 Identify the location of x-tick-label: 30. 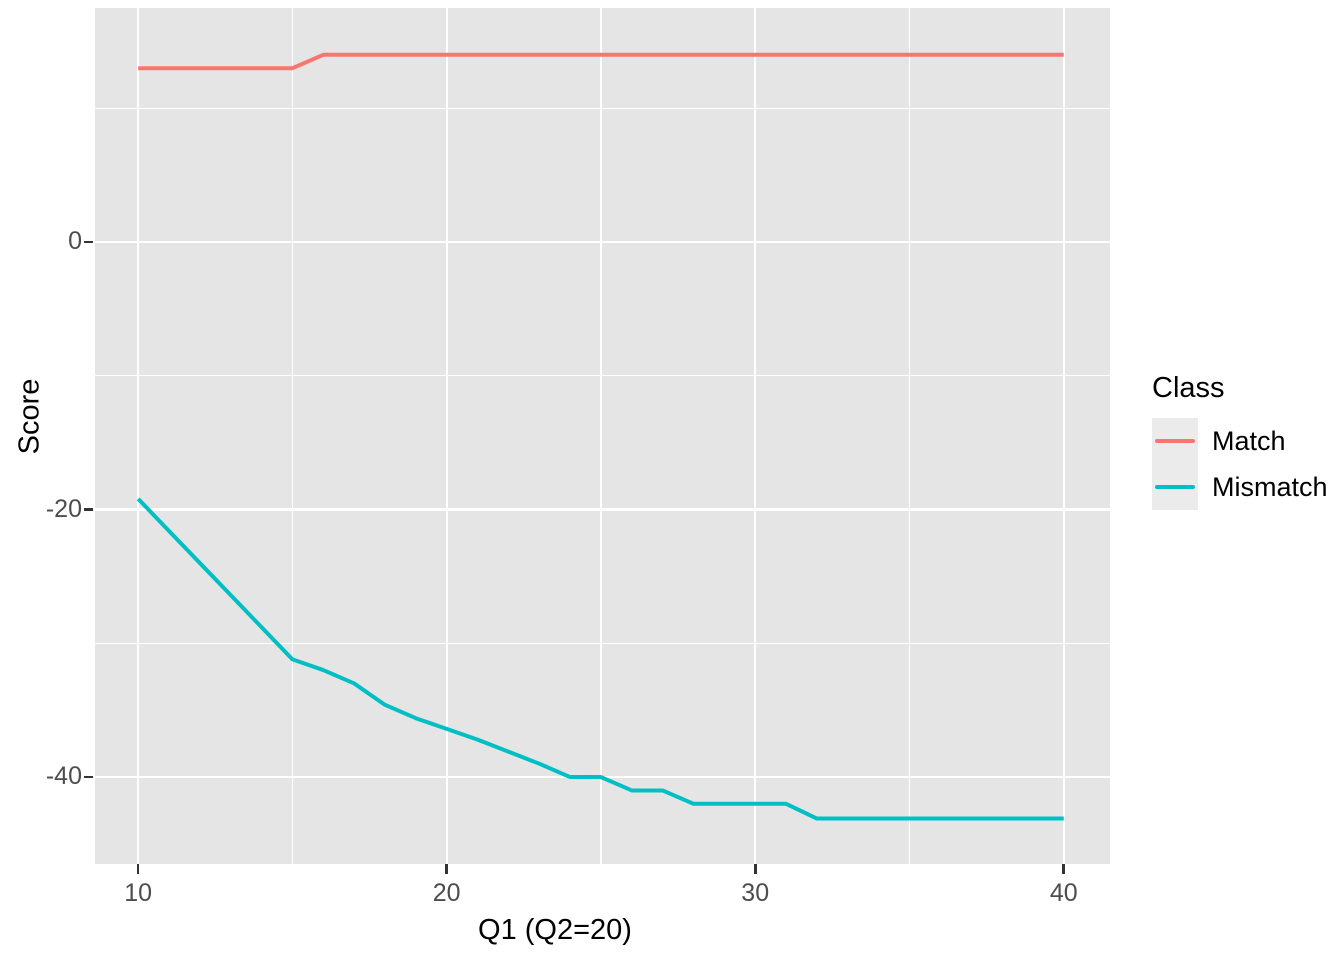
(755, 893).